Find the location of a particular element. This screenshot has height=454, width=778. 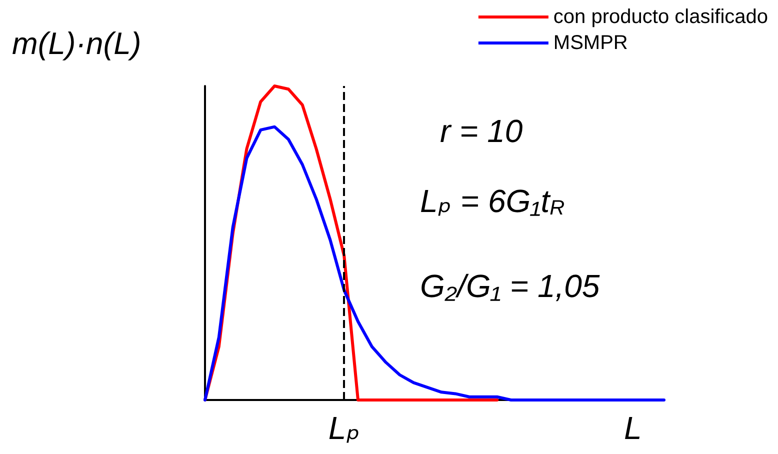

x-axis-title: L is located at coordinates (633, 428).